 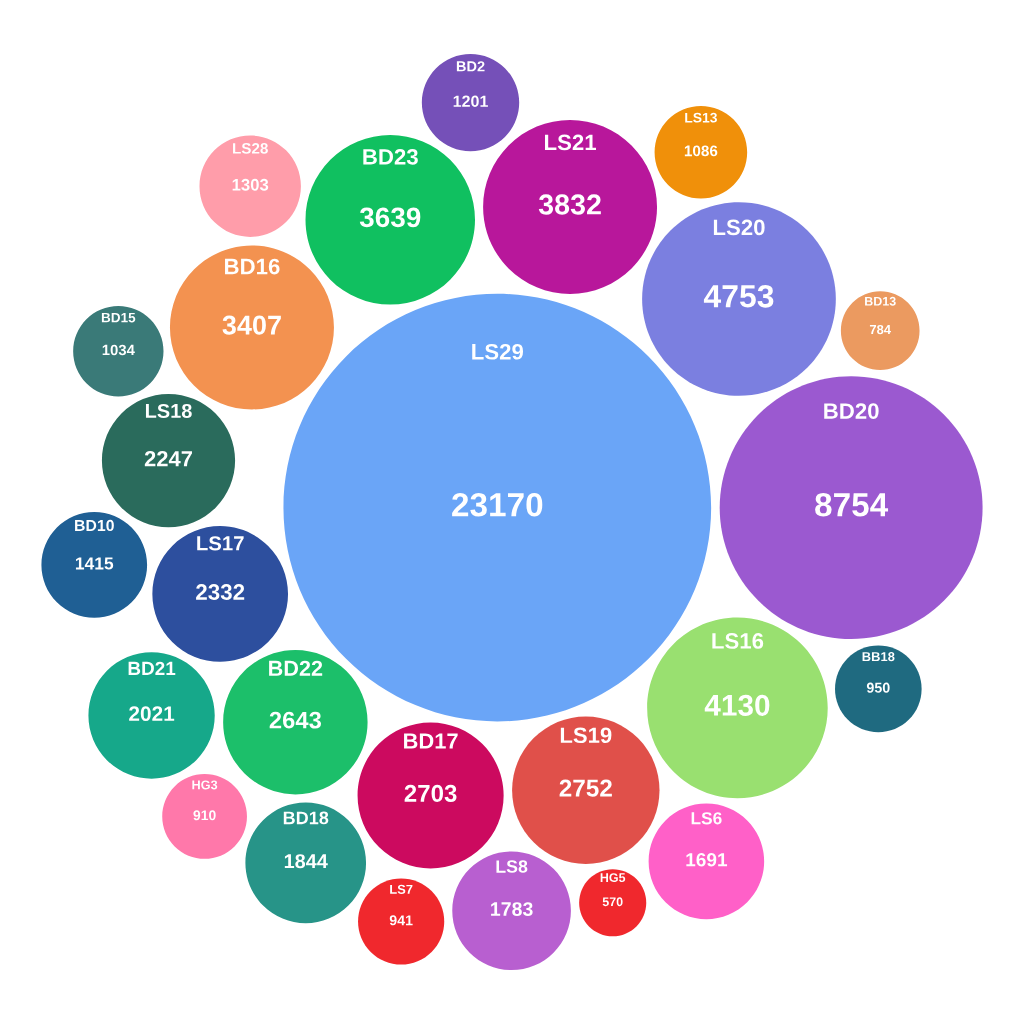 What do you see at coordinates (251, 325) in the screenshot?
I see `data-label: 3407` at bounding box center [251, 325].